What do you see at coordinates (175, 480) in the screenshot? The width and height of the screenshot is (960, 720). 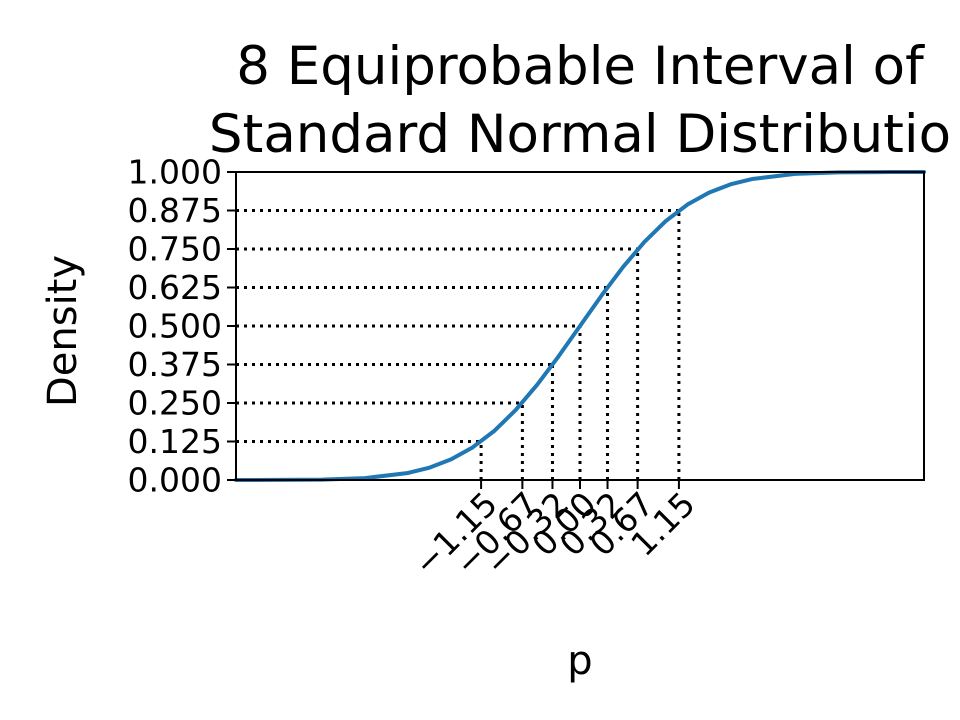 I see `y-tick-label: 0.000` at bounding box center [175, 480].